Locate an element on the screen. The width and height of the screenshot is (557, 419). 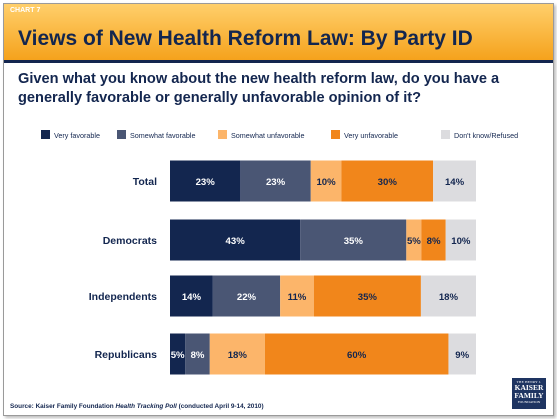
bar-segment-democrats-very-favorable is located at coordinates (235, 240).